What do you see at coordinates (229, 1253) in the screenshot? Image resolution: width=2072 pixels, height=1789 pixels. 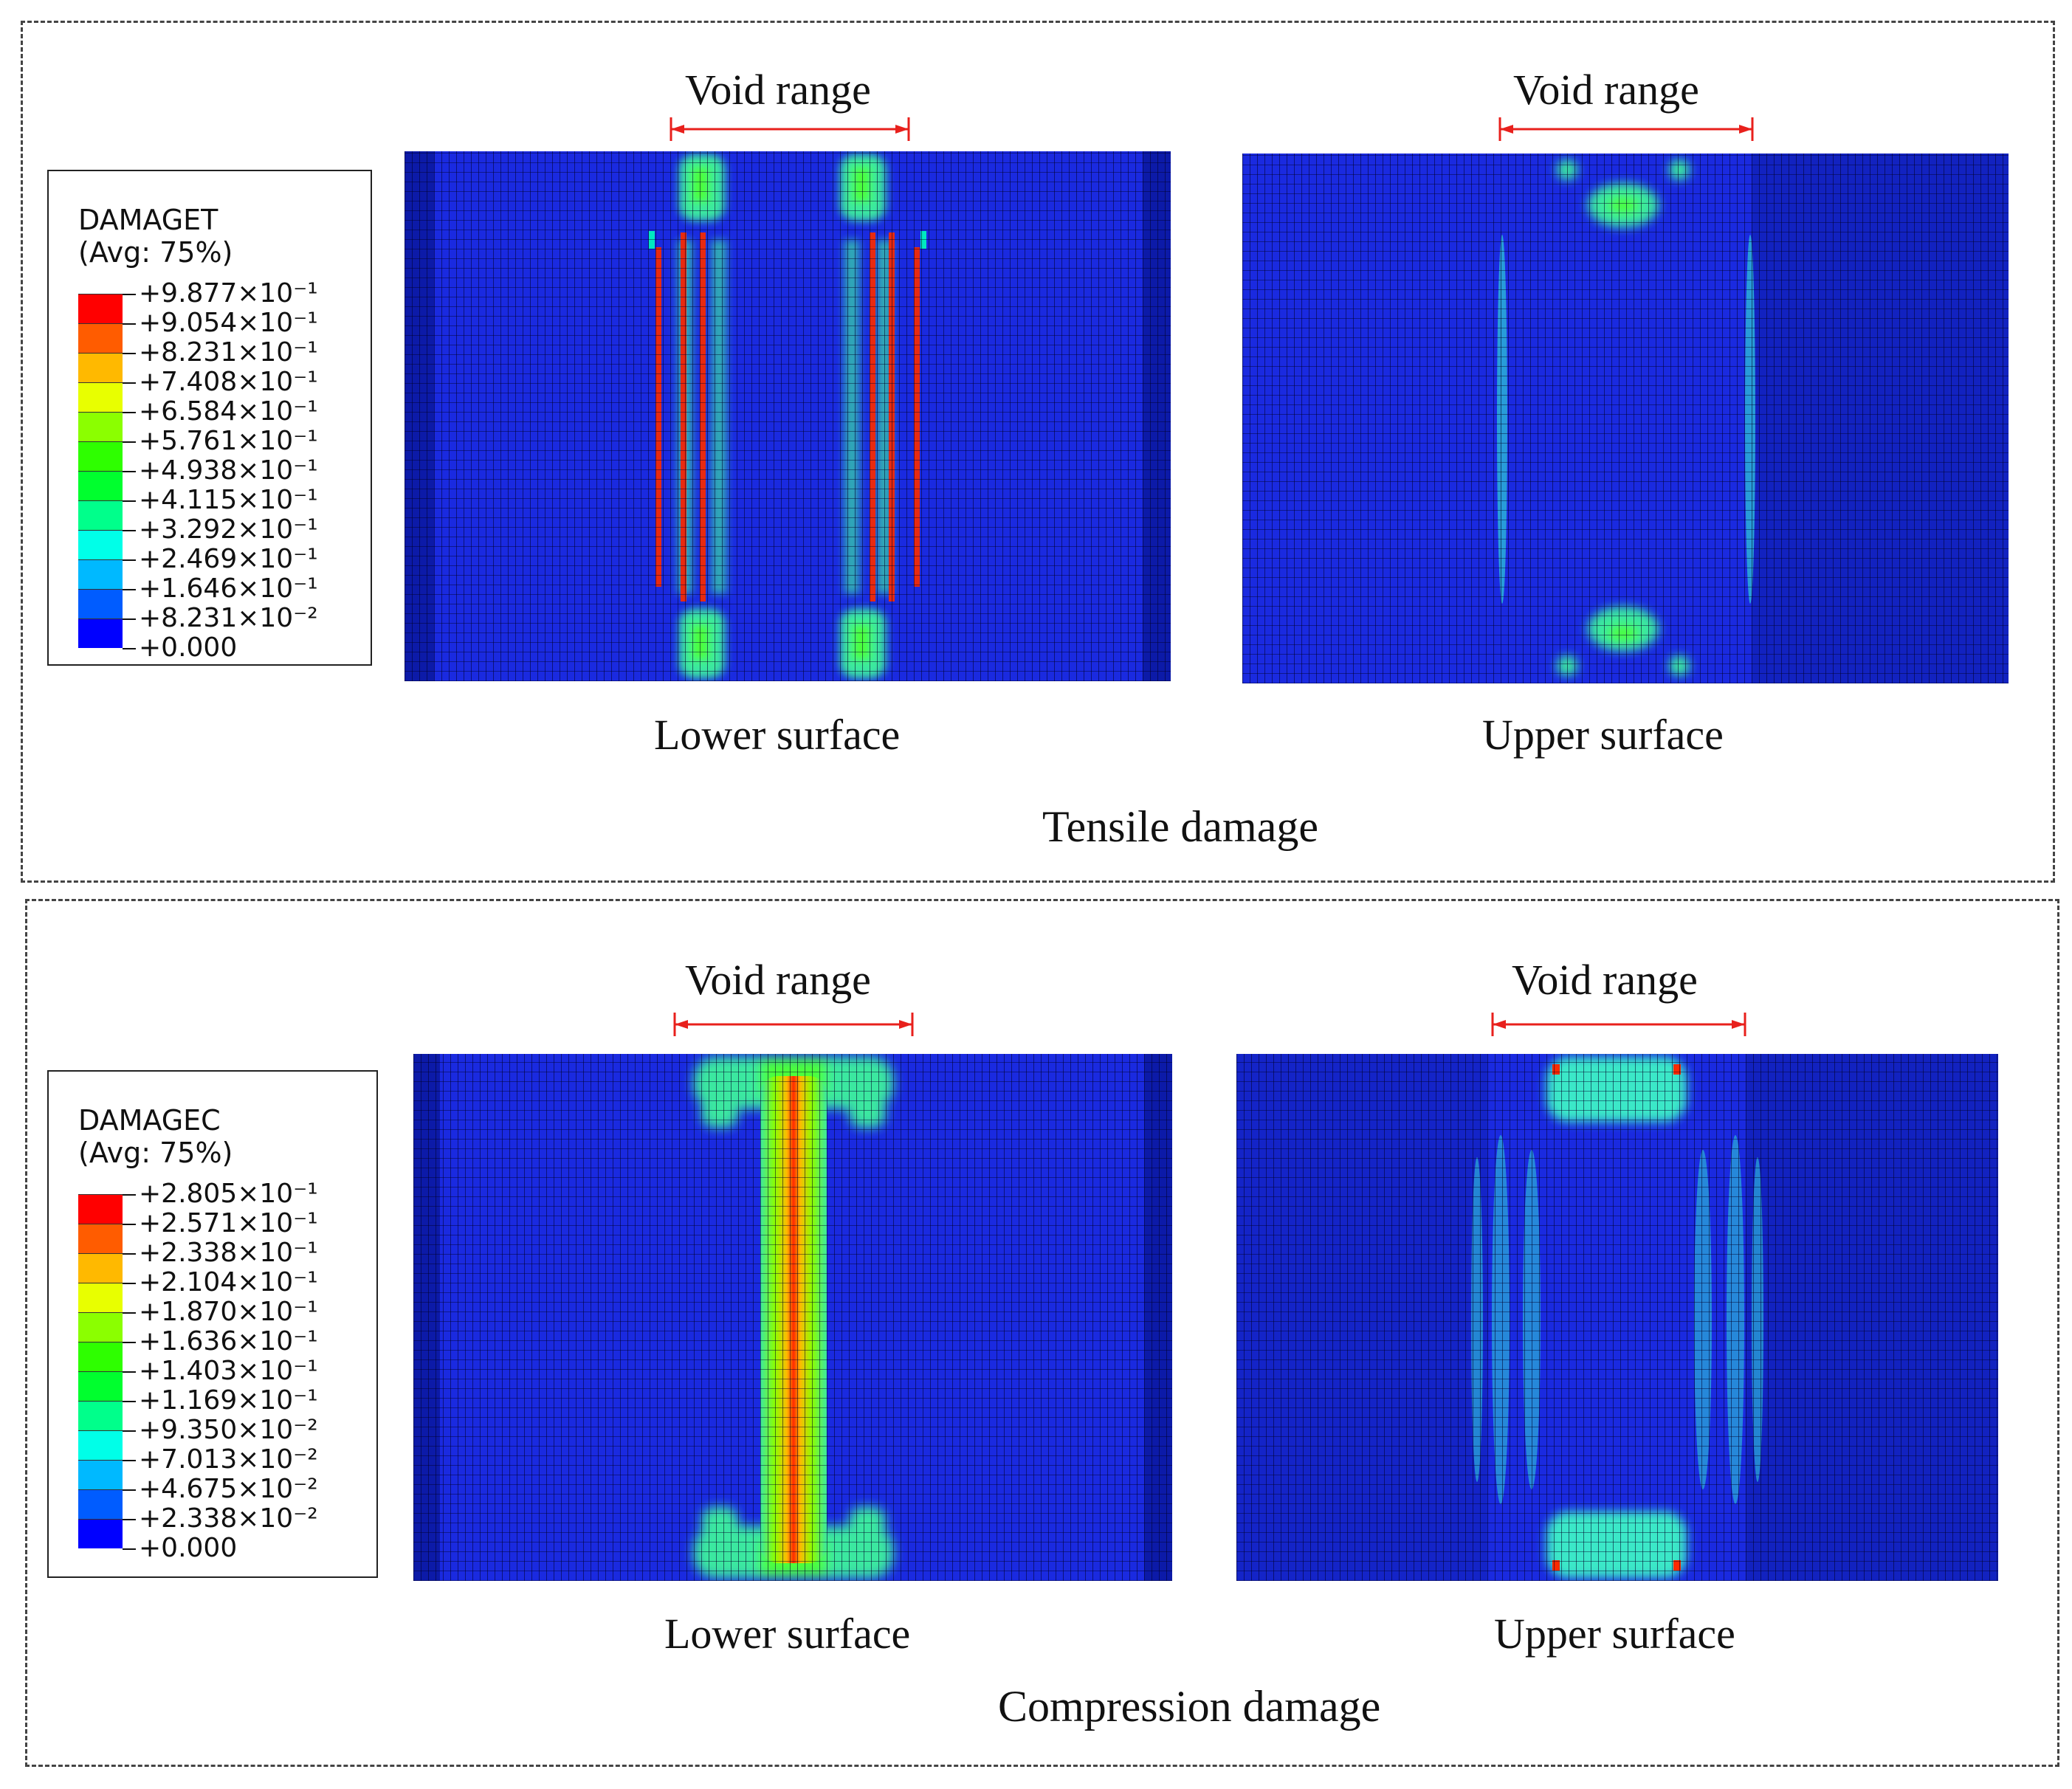 I see `legend-level-label: +2.338×10⁻¹` at bounding box center [229, 1253].